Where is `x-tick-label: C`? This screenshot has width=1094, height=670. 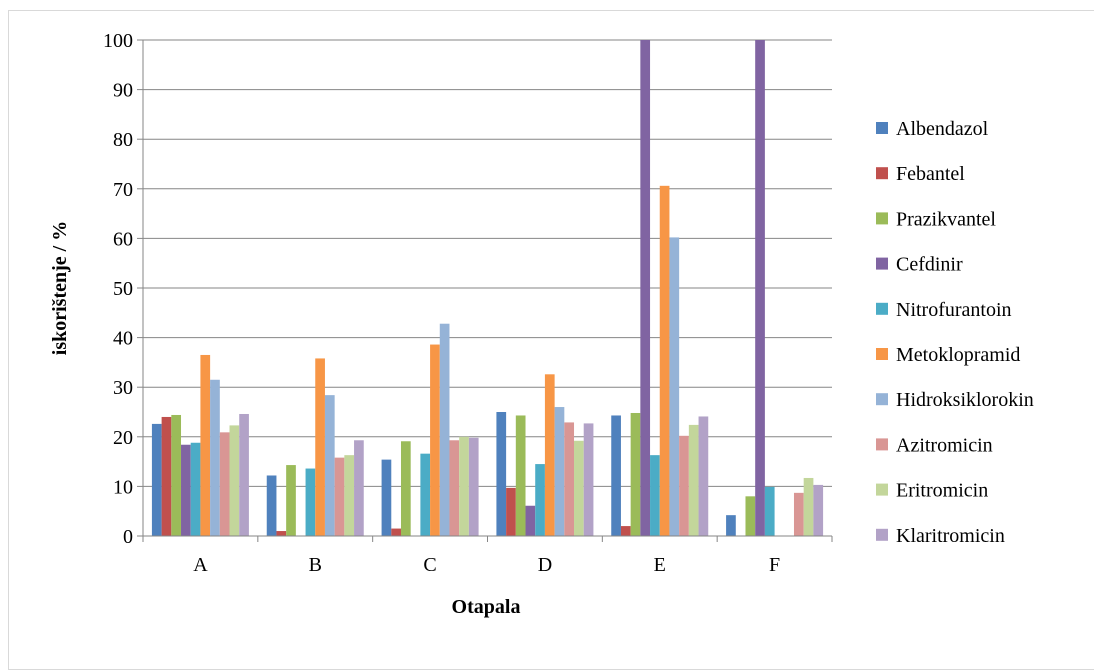 x-tick-label: C is located at coordinates (429, 565).